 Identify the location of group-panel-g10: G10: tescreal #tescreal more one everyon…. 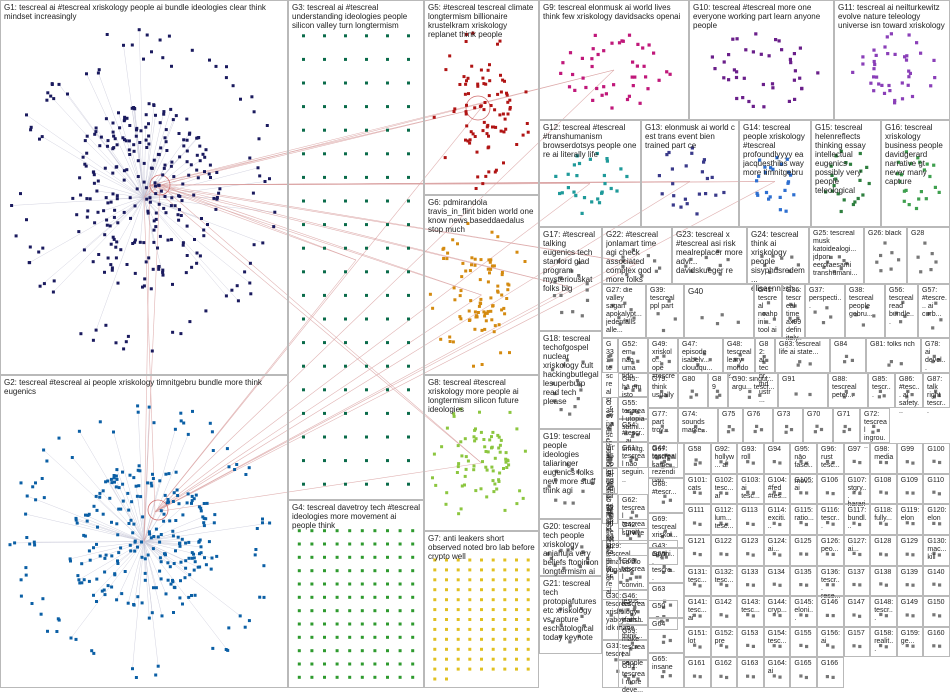
(761, 60).